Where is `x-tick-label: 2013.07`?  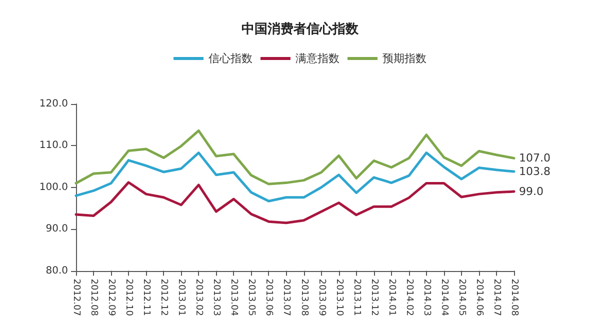
x-tick-label: 2013.07 is located at coordinates (286, 297).